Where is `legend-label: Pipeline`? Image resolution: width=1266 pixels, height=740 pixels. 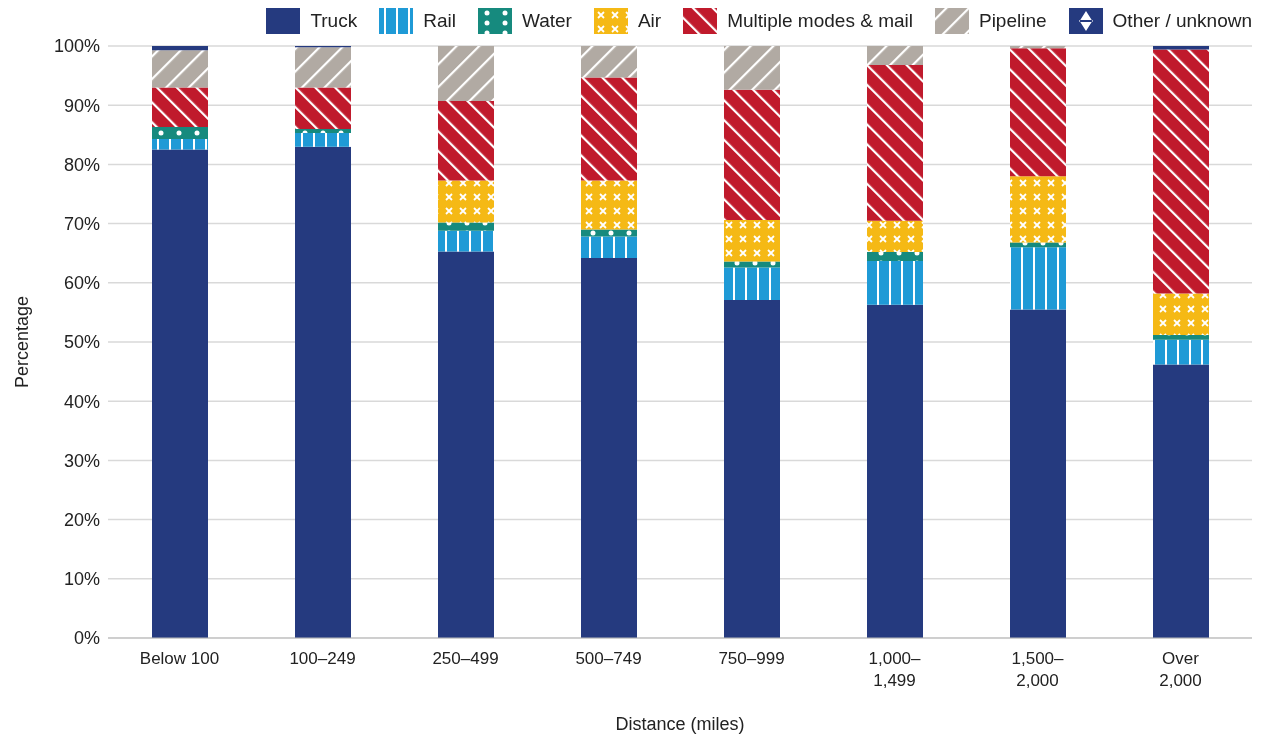
legend-label: Pipeline is located at coordinates (1012, 21).